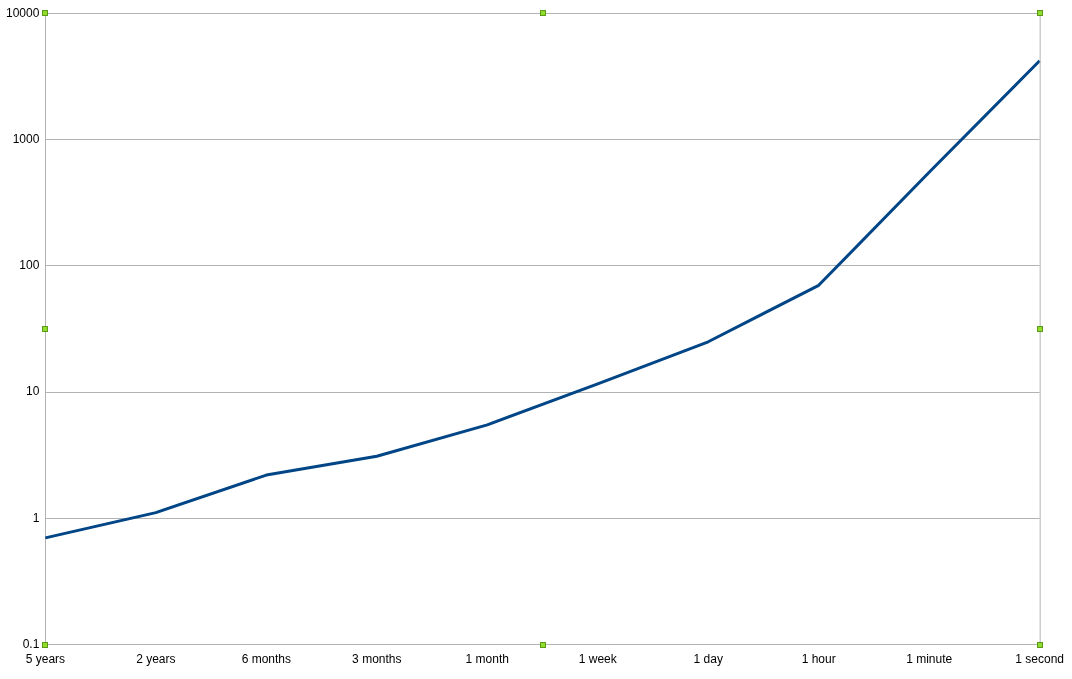  What do you see at coordinates (31, 643) in the screenshot?
I see `y-tick-label: 0.1` at bounding box center [31, 643].